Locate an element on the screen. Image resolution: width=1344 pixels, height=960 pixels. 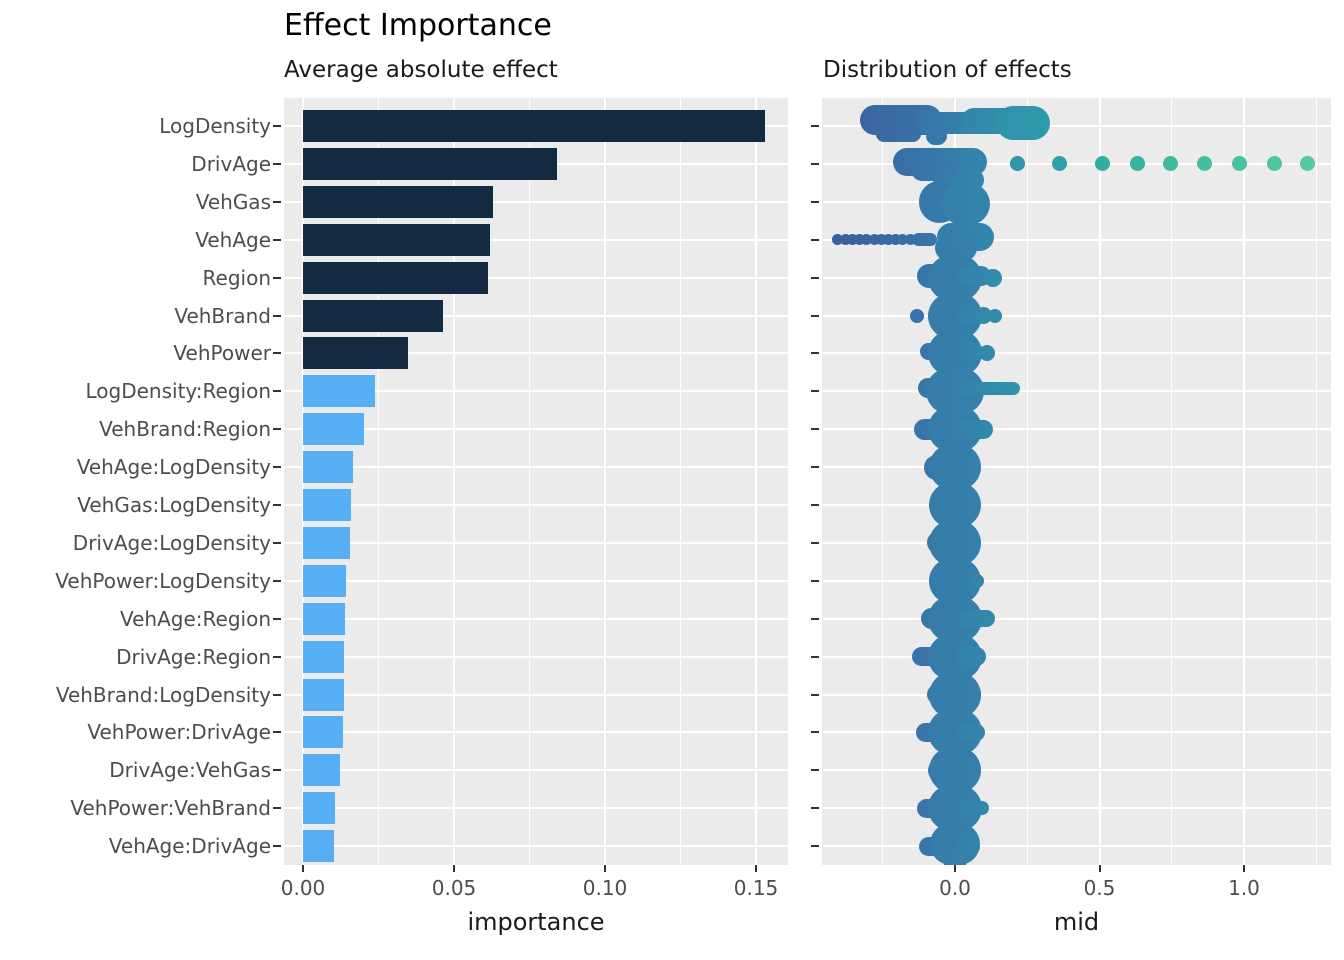
y-axis-label: Region is located at coordinates (236, 277).